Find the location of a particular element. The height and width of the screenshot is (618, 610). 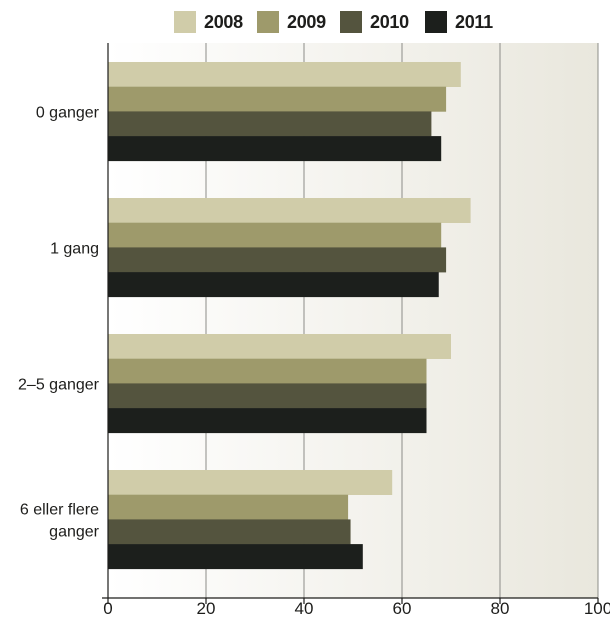

category-label: 6 eller flere ganger is located at coordinates (60, 520).